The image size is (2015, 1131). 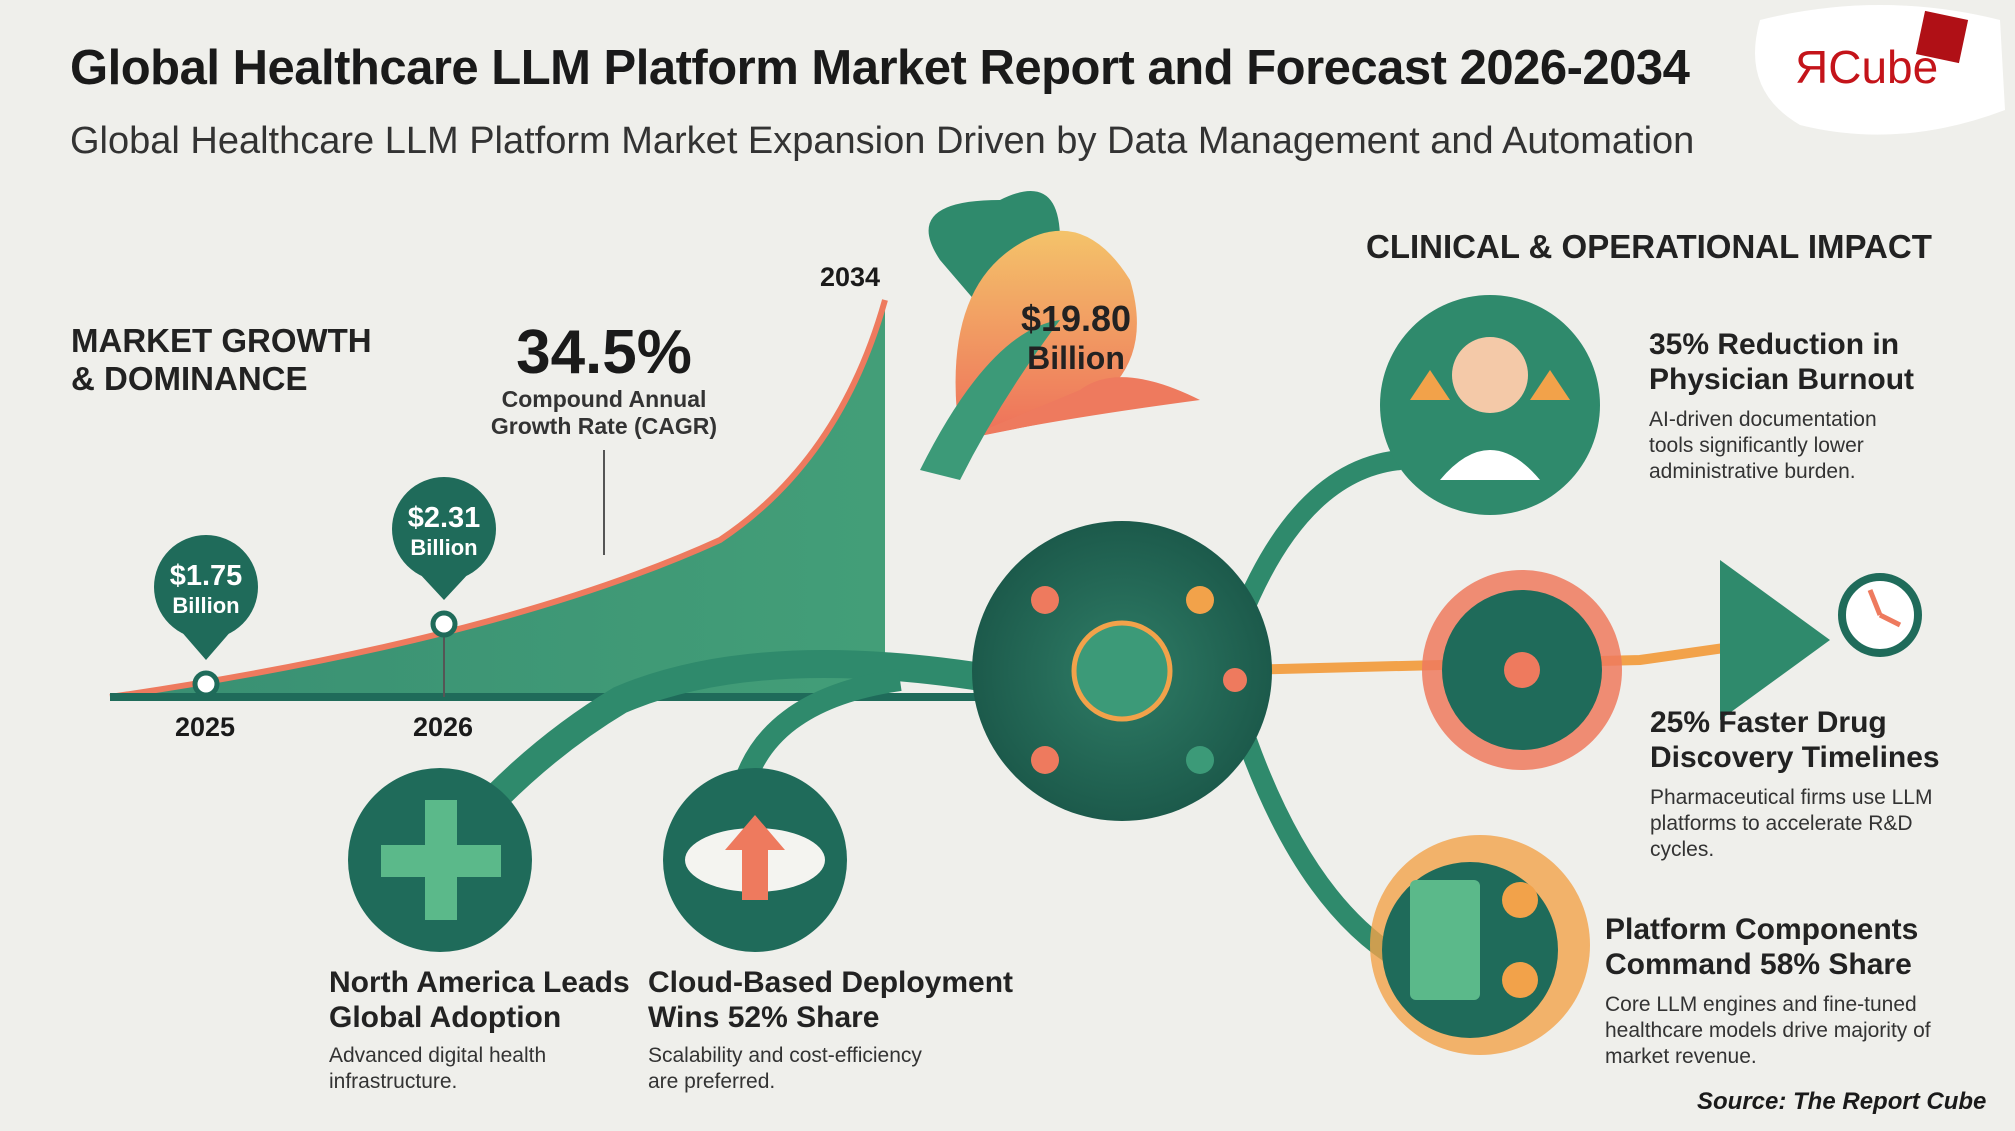 What do you see at coordinates (1076, 337) in the screenshot?
I see `flower-2034-label: $19.80 Billion` at bounding box center [1076, 337].